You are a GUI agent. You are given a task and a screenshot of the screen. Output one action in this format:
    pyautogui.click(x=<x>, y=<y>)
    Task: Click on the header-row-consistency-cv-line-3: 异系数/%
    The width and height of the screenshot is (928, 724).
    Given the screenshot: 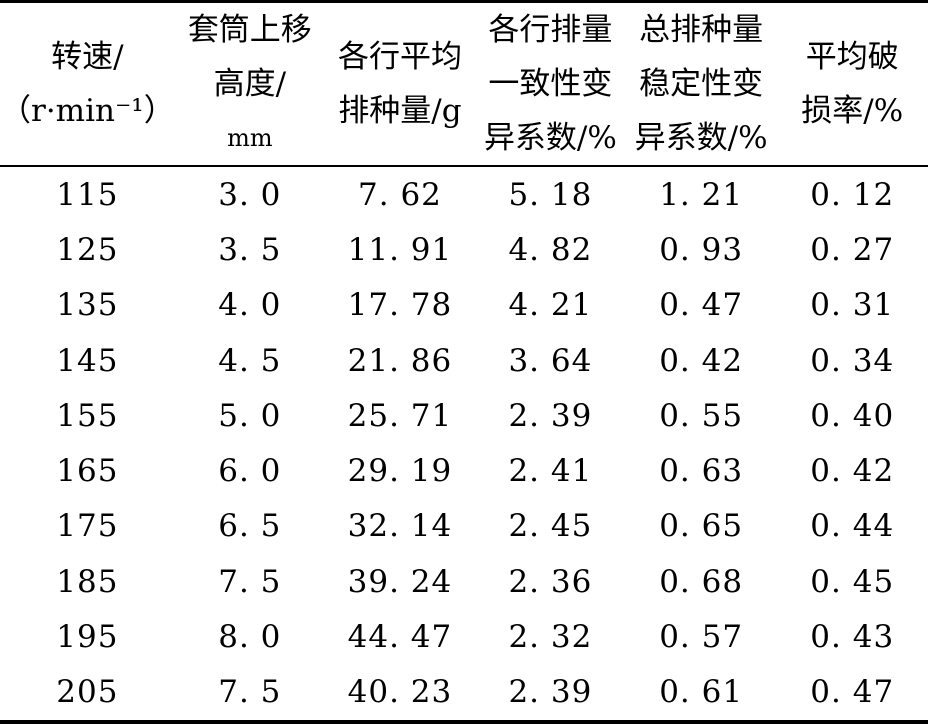 What is the action you would take?
    pyautogui.click(x=550, y=138)
    